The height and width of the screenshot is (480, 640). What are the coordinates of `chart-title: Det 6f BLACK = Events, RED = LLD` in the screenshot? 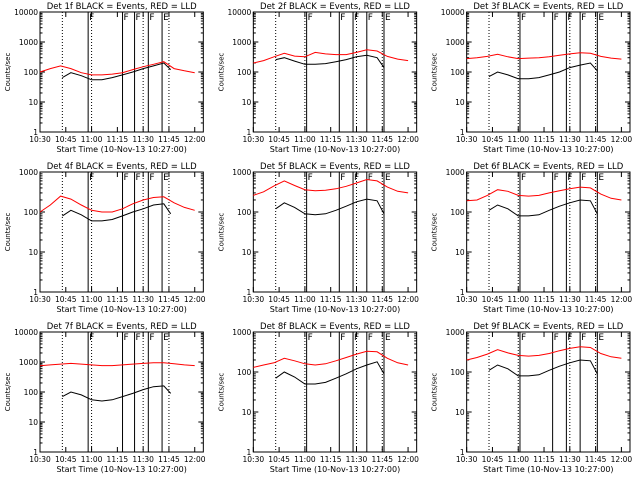 It's located at (548, 167).